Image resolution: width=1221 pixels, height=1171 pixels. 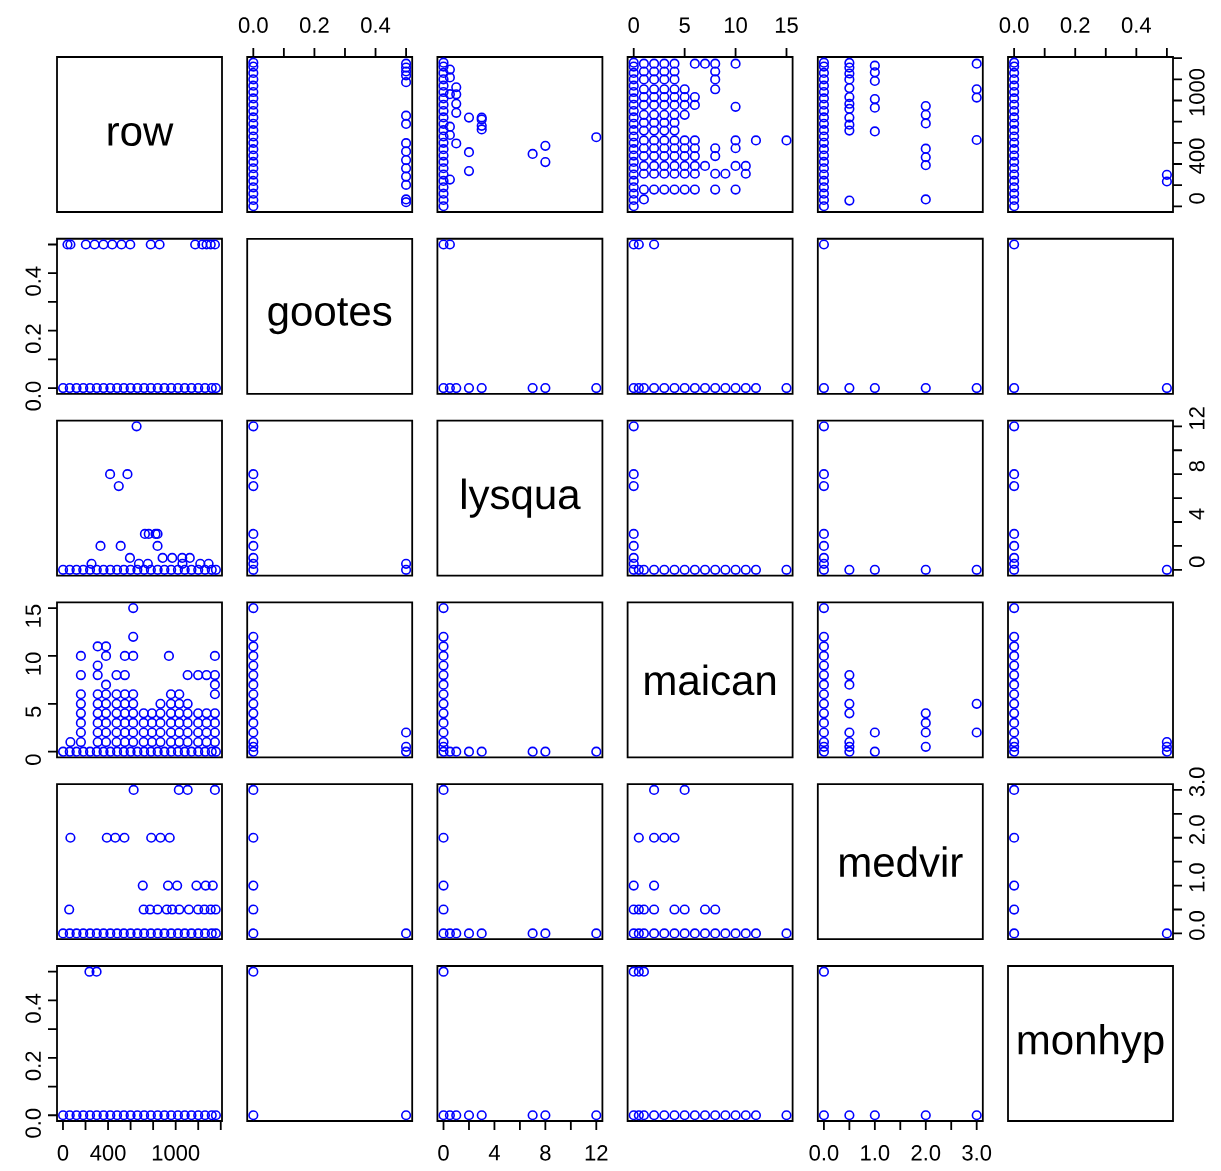 What do you see at coordinates (63, 1153) in the screenshot?
I see `x-tick-label: 0` at bounding box center [63, 1153].